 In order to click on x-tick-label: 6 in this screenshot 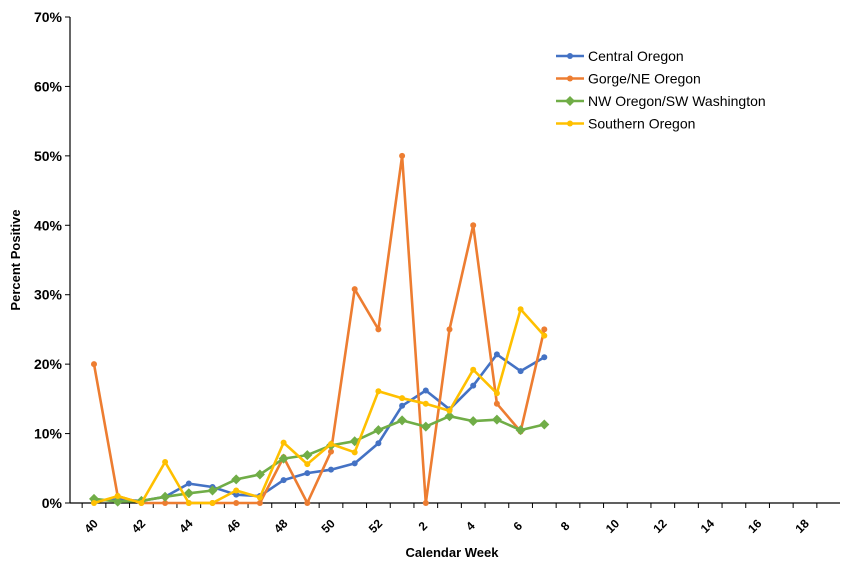, I will do `click(517, 526)`.